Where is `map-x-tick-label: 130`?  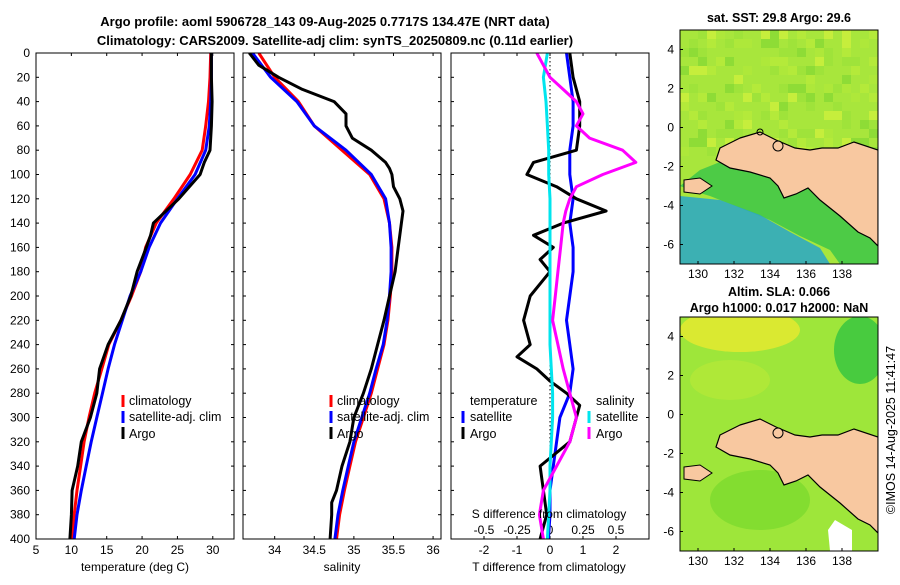 map-x-tick-label: 130 is located at coordinates (698, 561).